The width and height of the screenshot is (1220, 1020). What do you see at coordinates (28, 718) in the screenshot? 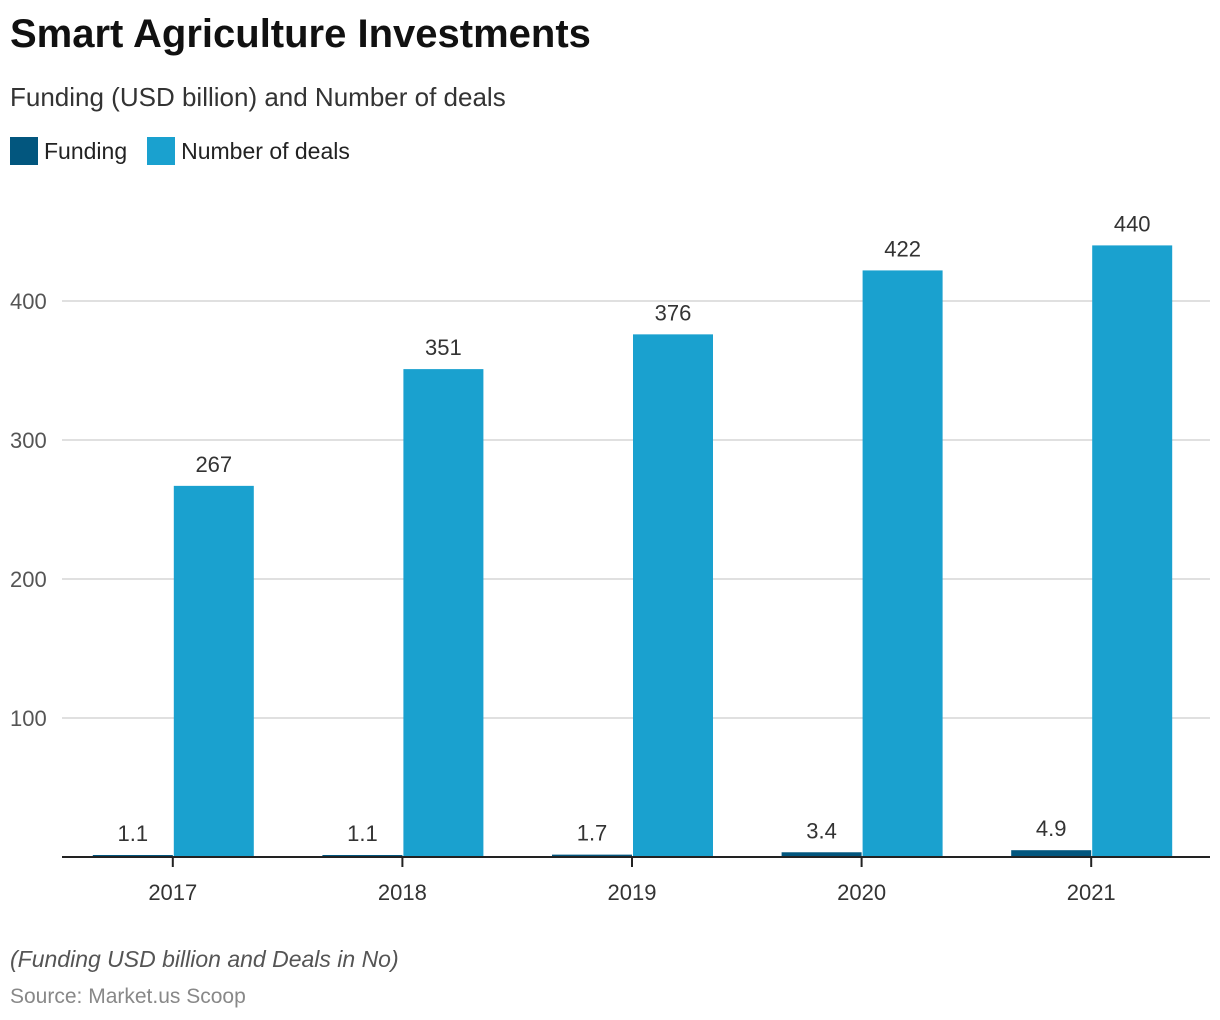
I see `y-tick-label: 100` at bounding box center [28, 718].